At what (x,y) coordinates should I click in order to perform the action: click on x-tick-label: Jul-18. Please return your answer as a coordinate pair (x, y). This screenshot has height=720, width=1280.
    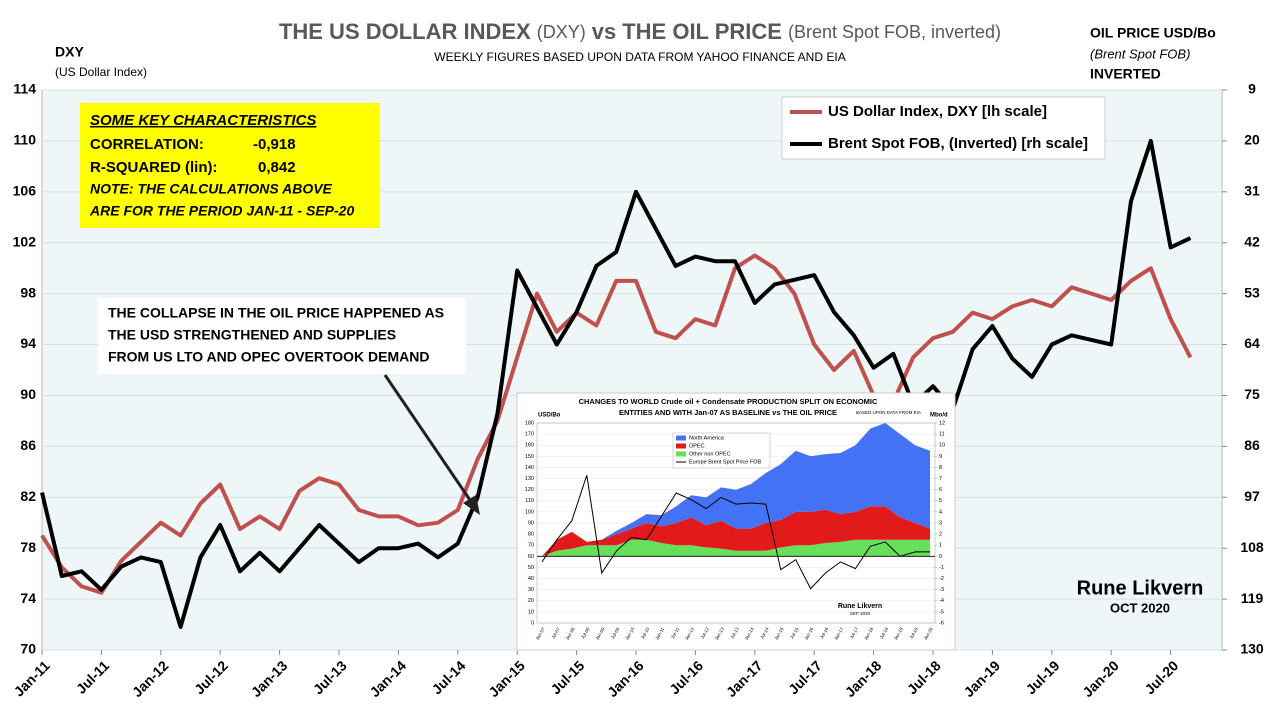
    Looking at the image, I should click on (924, 677).